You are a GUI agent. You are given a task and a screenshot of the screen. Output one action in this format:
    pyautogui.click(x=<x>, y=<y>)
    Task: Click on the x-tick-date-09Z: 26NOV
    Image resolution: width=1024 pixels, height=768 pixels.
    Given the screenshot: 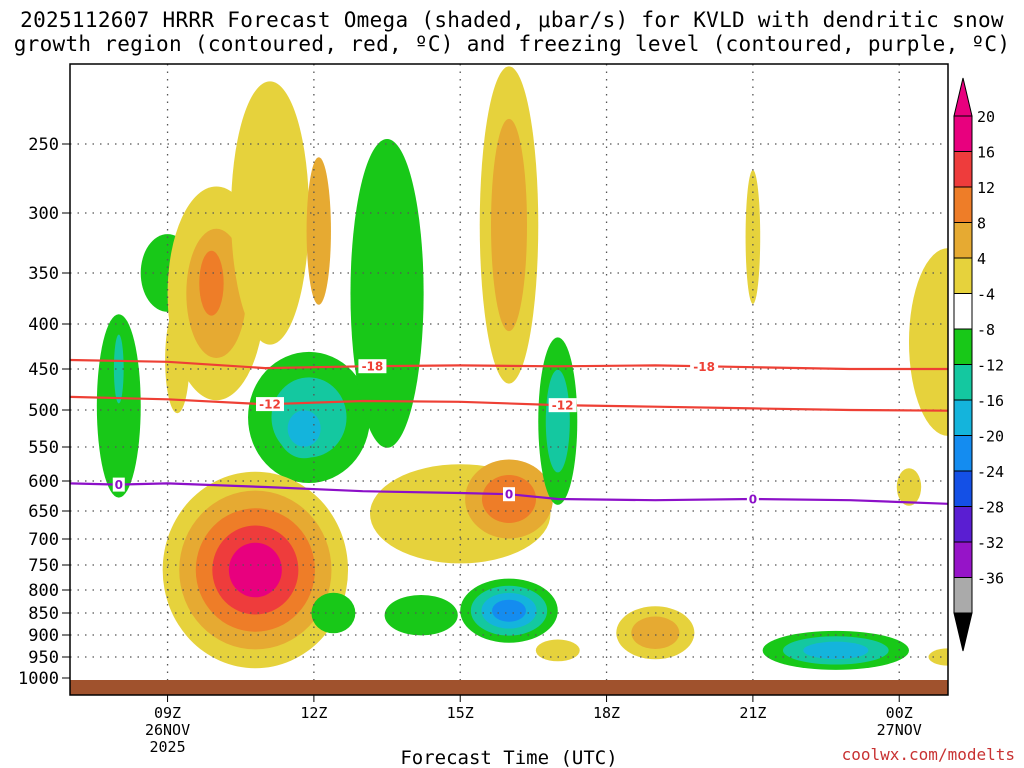 What is the action you would take?
    pyautogui.click(x=167, y=730)
    